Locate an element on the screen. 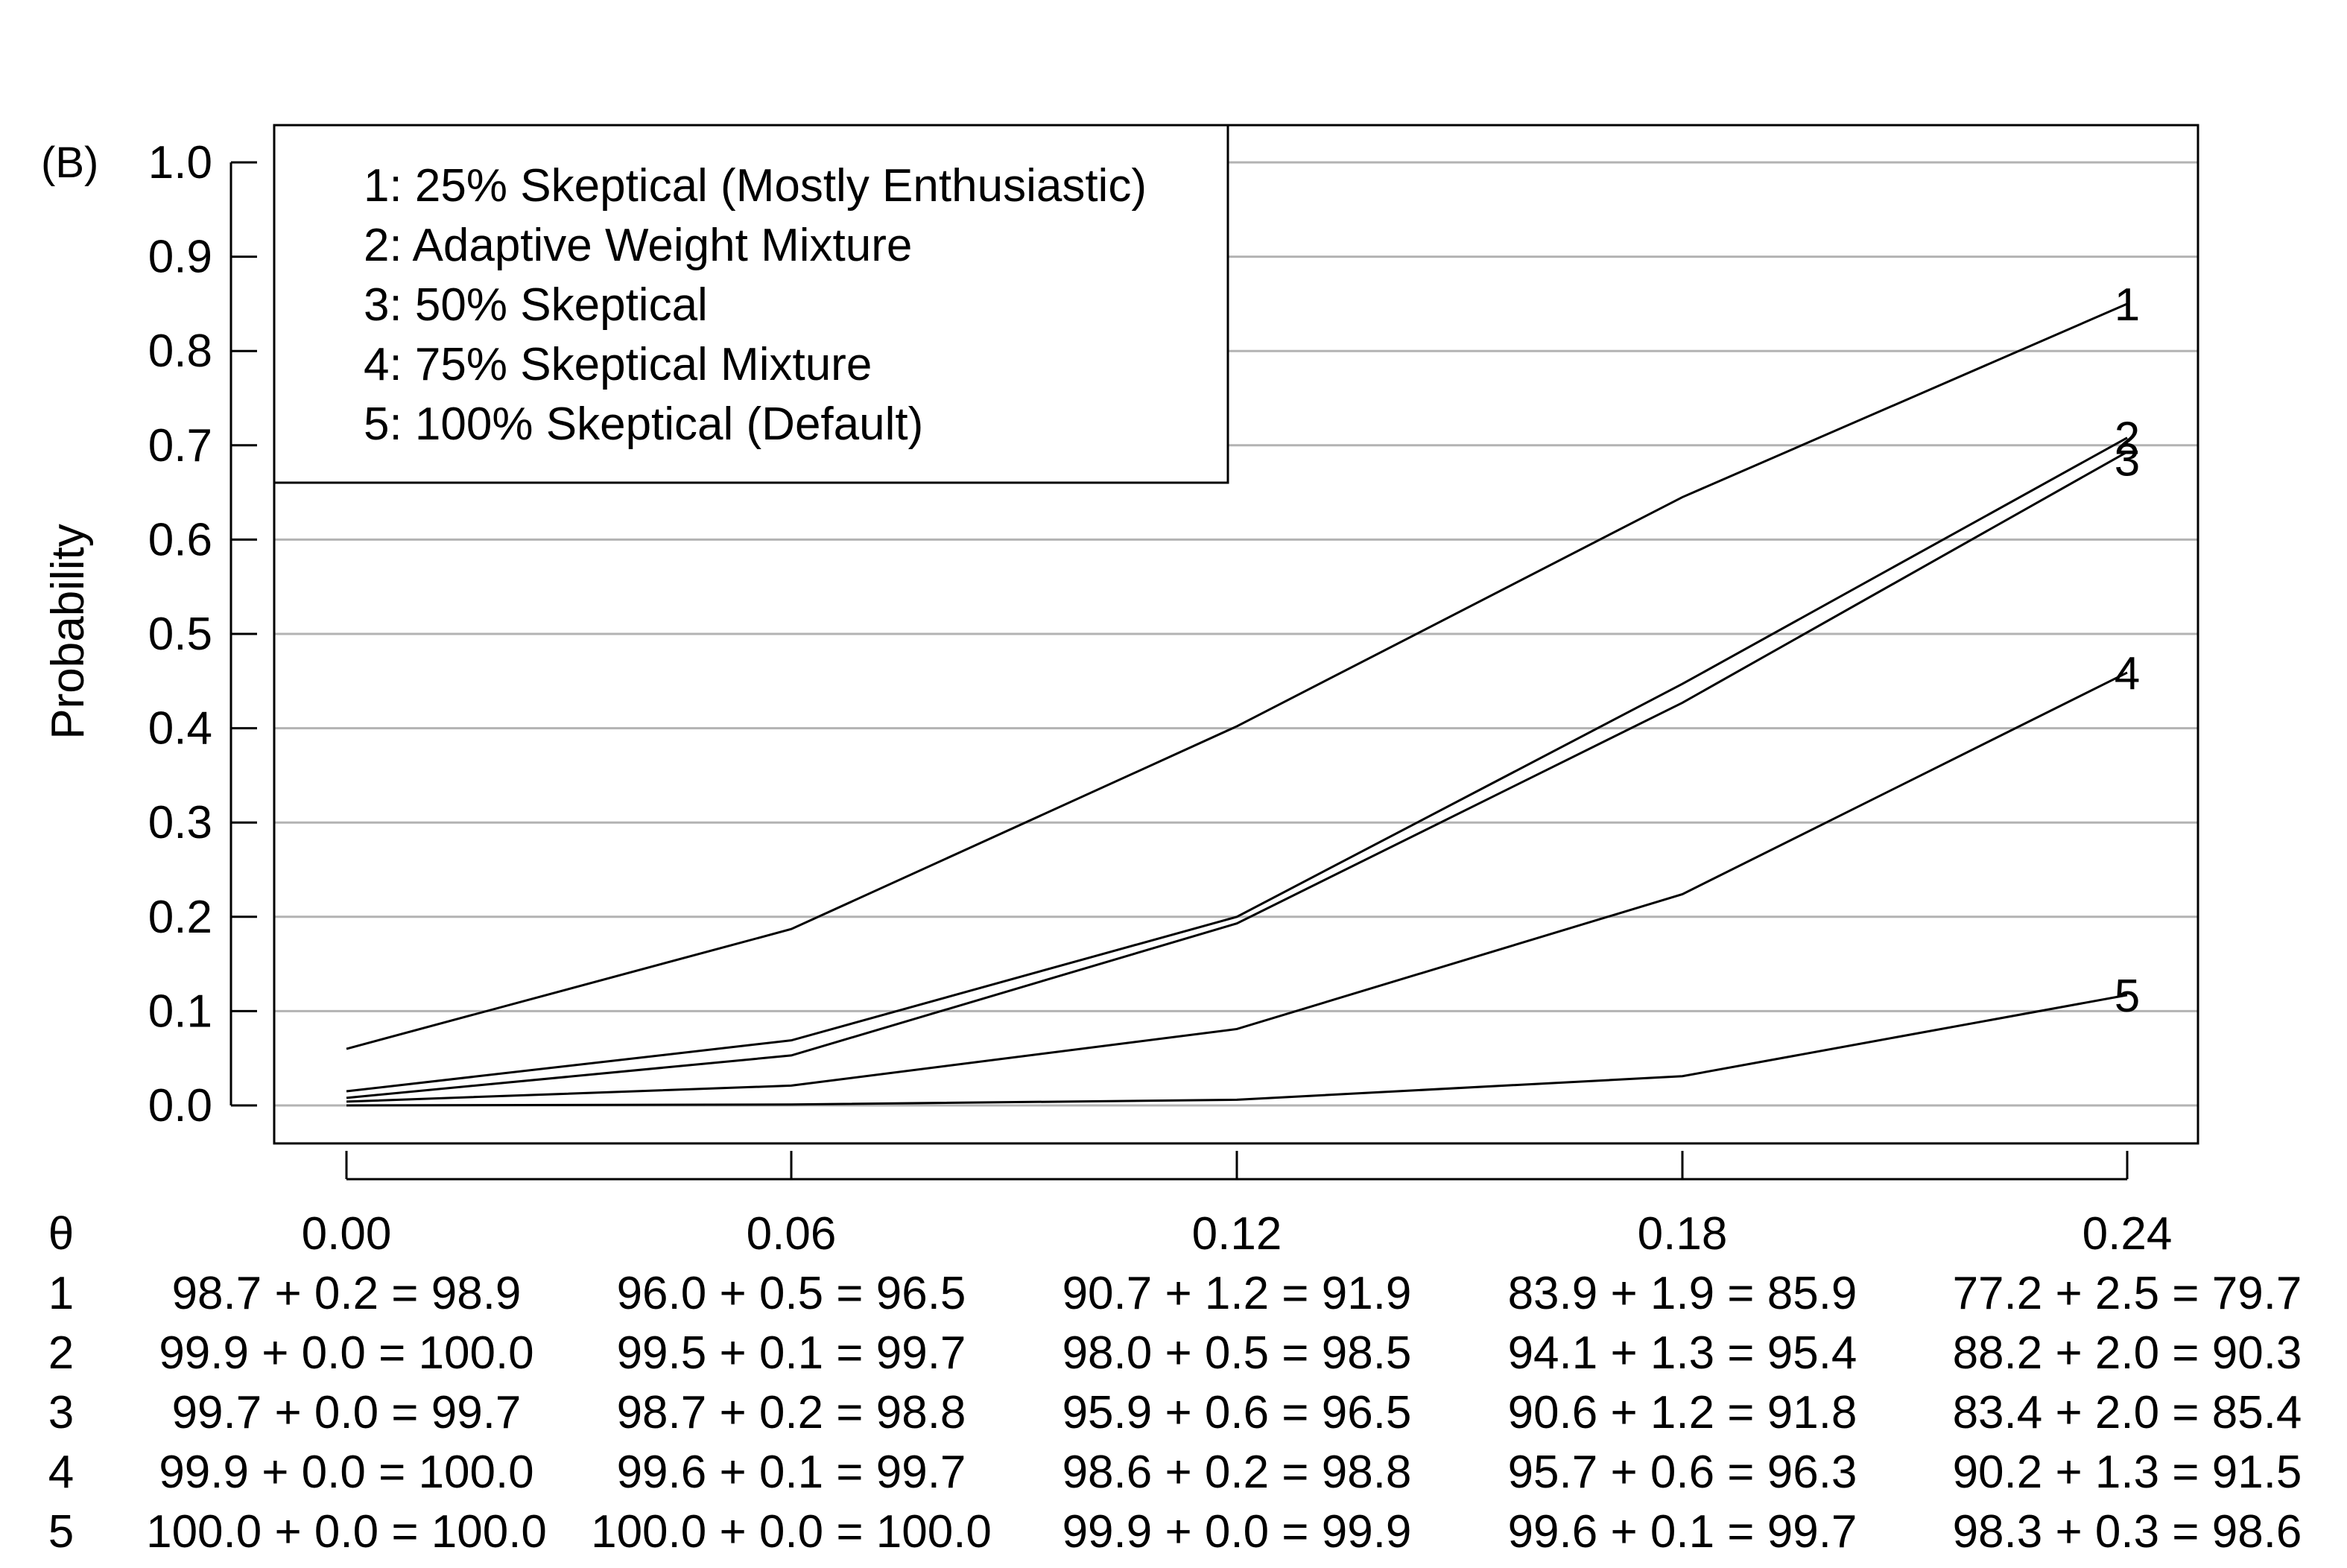 This screenshot has width=2347, height=1568. legend-entry-1: 1: 25% Skeptical (Mostly Enthusiastic) is located at coordinates (756, 186).